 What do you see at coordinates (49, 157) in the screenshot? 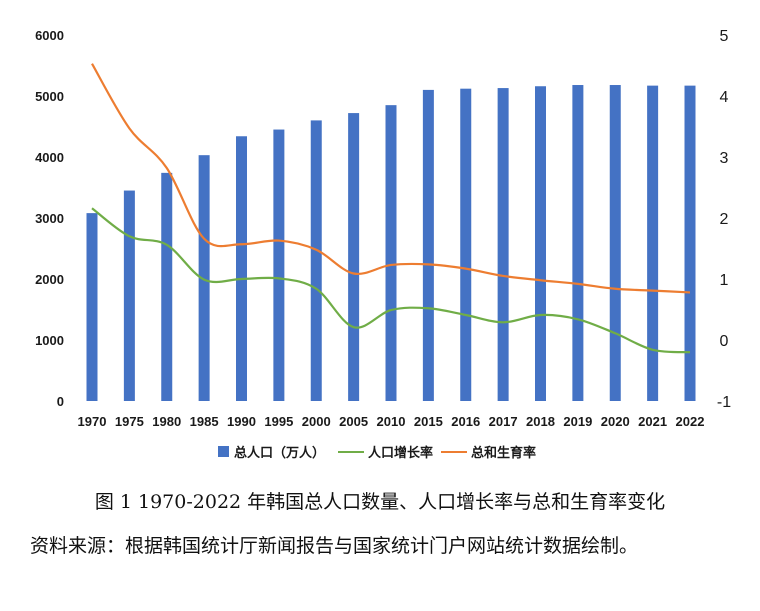
I see `left-tick-label: 4000` at bounding box center [49, 157].